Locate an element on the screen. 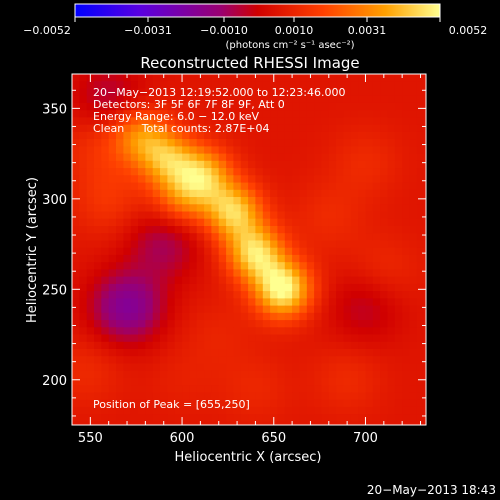 Image resolution: width=500 pixels, height=500 pixels. x-tick-label: 700 is located at coordinates (365, 438).